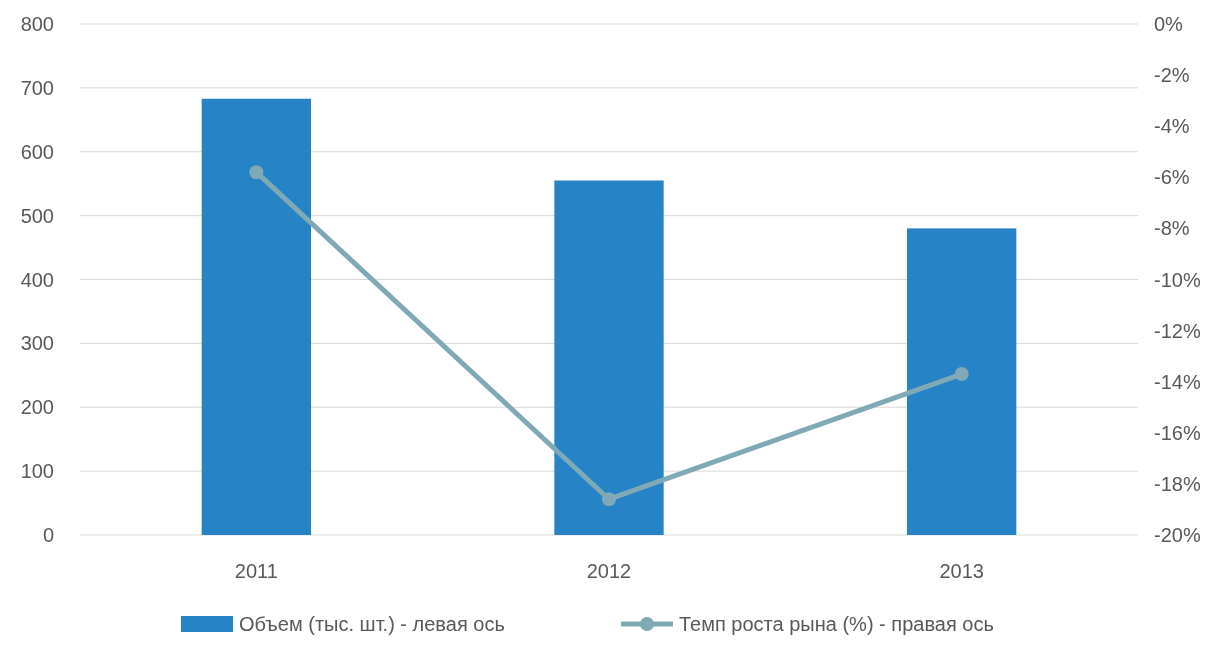 The image size is (1222, 648). What do you see at coordinates (1177, 381) in the screenshot?
I see `y2-tick-label: -14%` at bounding box center [1177, 381].